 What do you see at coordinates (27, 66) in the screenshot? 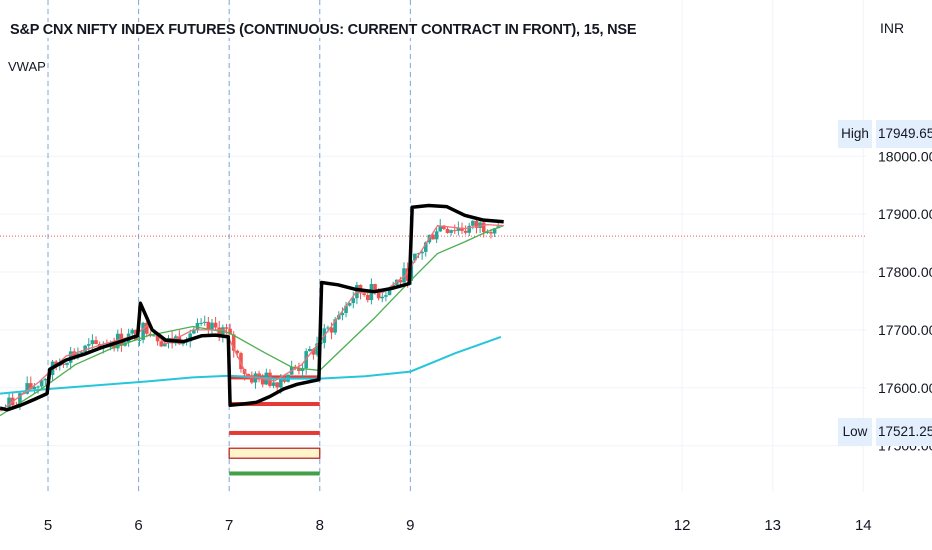
I see `indicator-label-vwap: VWAP` at bounding box center [27, 66].